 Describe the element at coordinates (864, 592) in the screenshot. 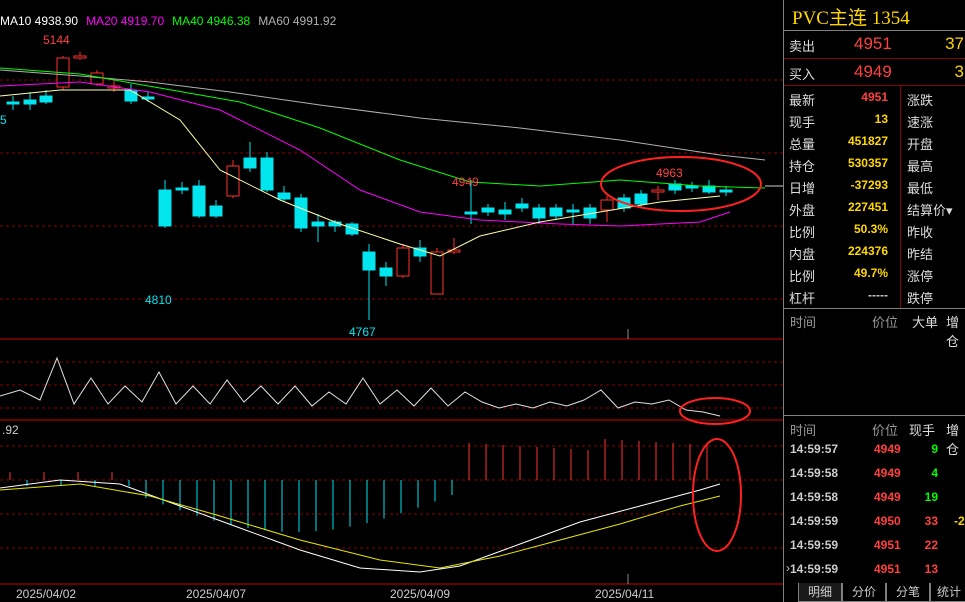

I see `tab-price-distribution: 分价` at that location.